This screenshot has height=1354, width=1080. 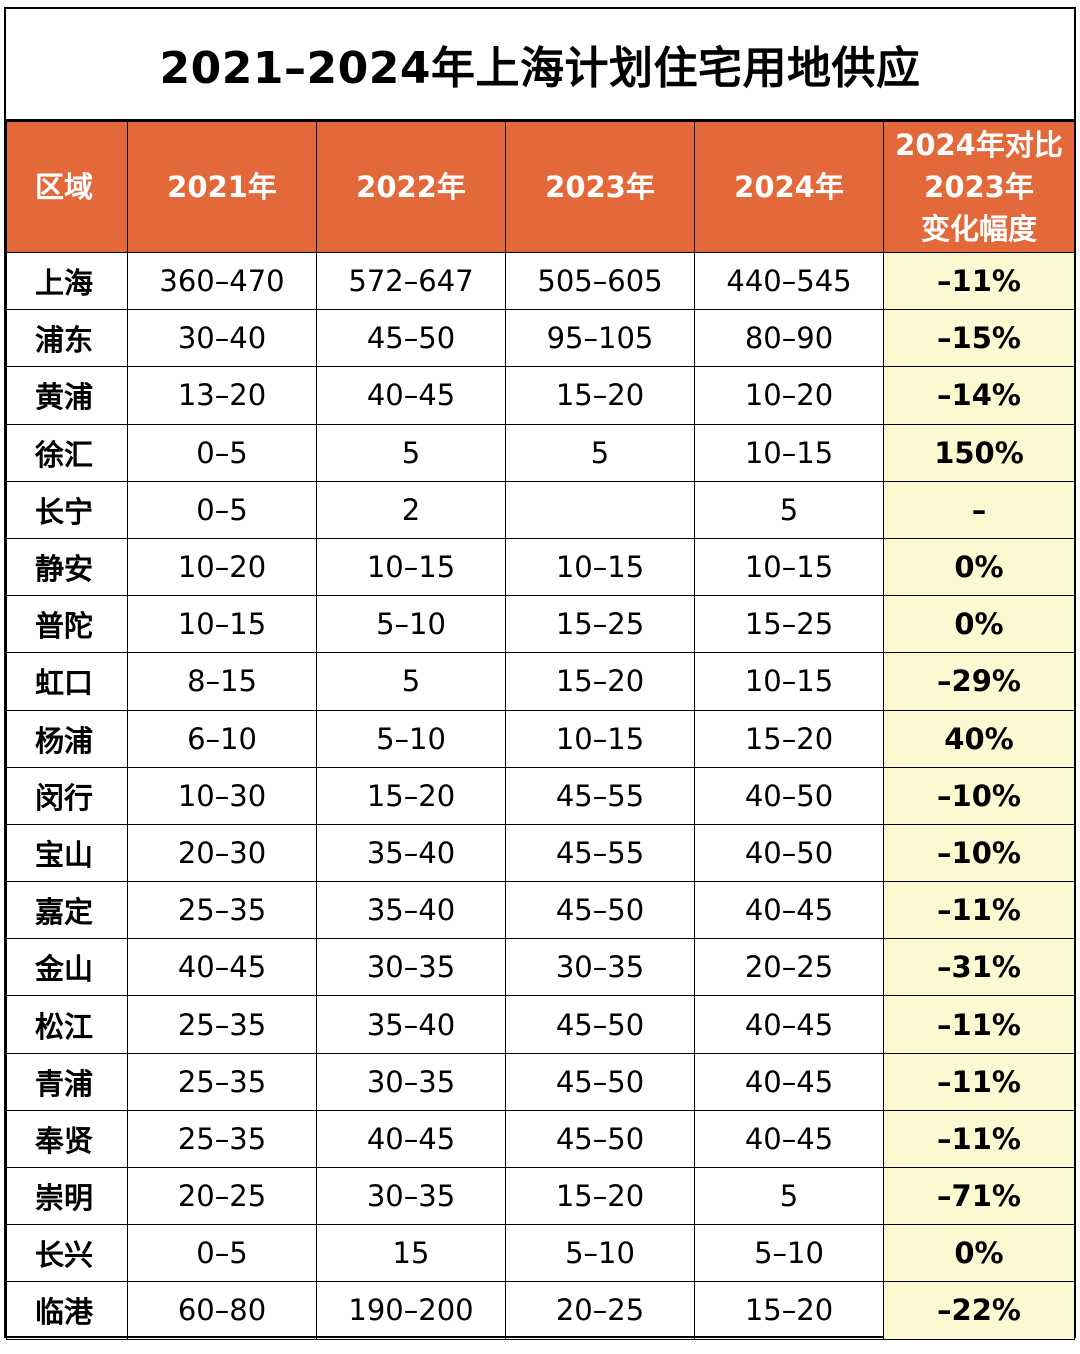 I want to click on value-cell: 2, so click(x=411, y=509).